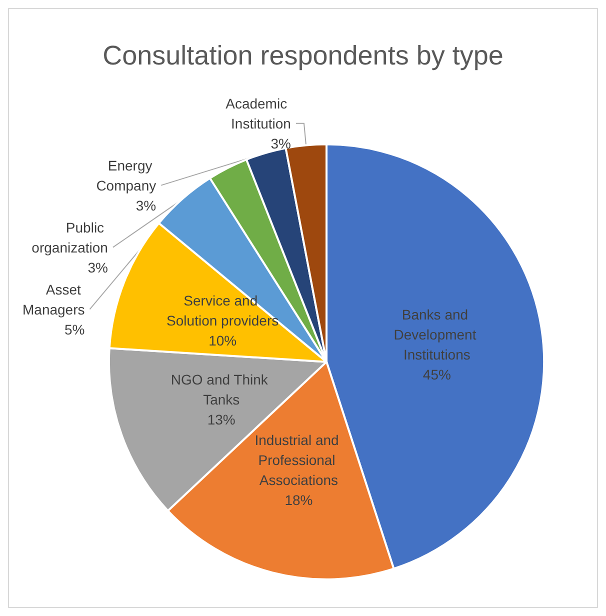 The height and width of the screenshot is (616, 606). Describe the element at coordinates (74, 329) in the screenshot. I see `data-label: 5%` at that location.